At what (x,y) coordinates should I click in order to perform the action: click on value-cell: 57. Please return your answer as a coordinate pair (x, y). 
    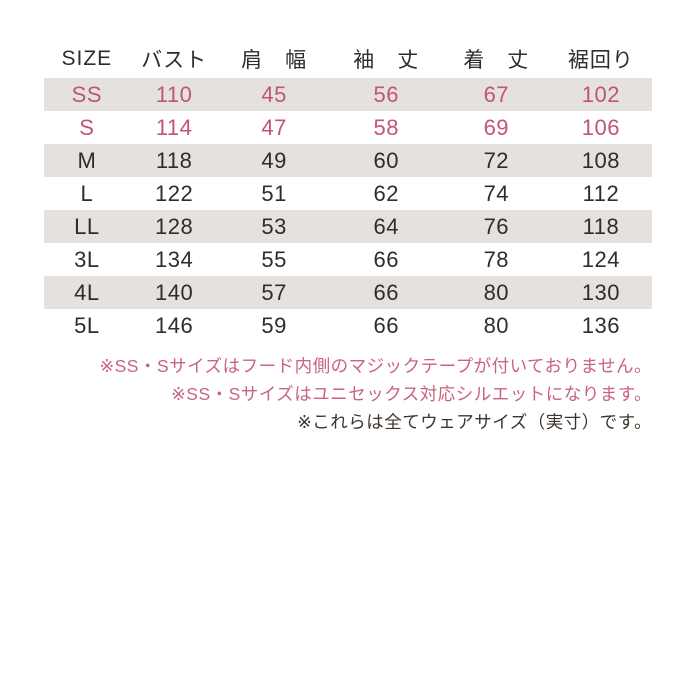
    Looking at the image, I should click on (274, 292).